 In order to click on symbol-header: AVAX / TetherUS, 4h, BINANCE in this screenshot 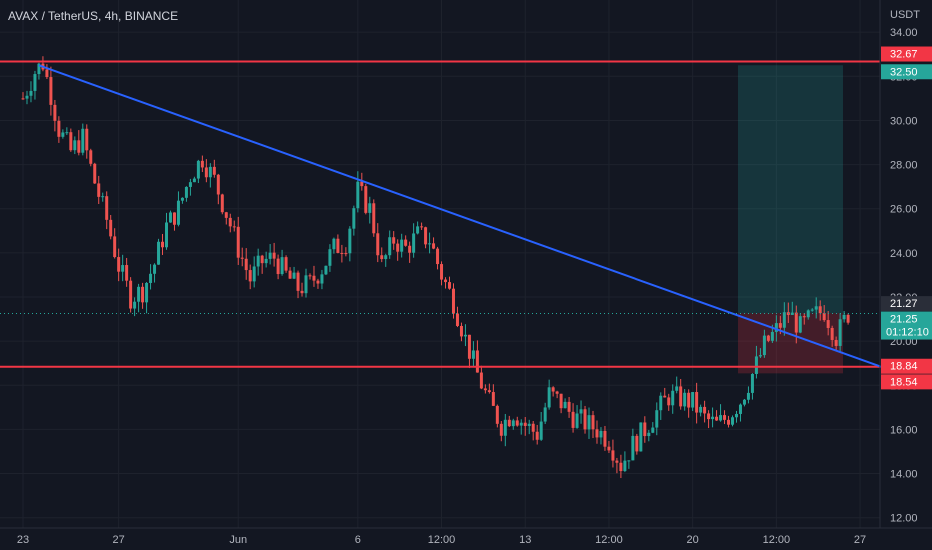, I will do `click(93, 16)`.